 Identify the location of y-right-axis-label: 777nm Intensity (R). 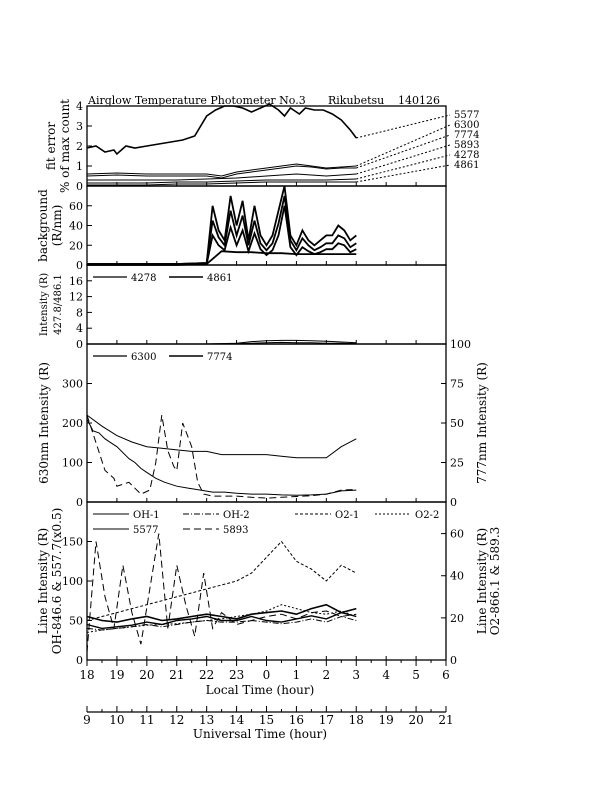
(482, 423).